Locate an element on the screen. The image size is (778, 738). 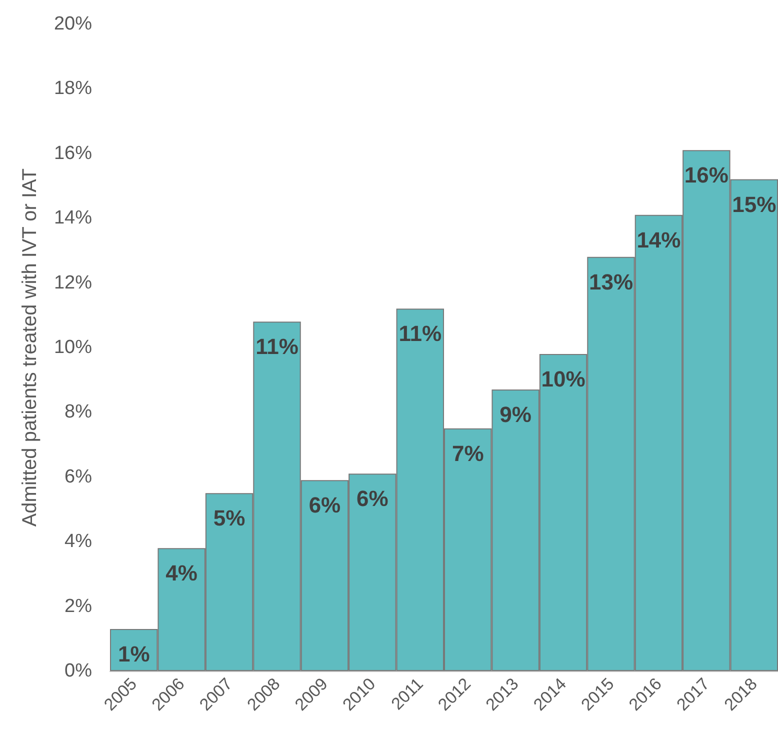
y-tick-label: 20% is located at coordinates (73, 24).